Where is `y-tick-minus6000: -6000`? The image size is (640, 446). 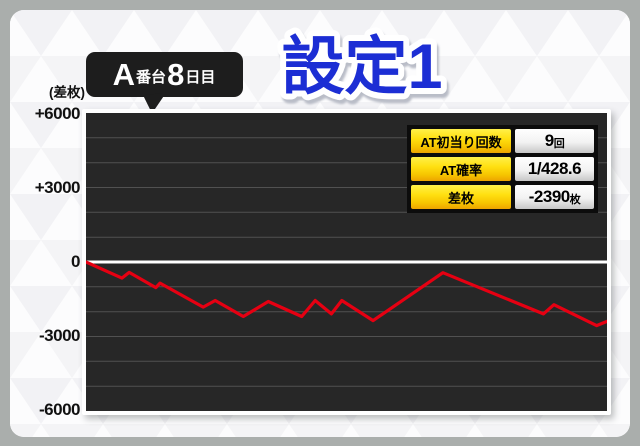
y-tick-minus6000: -6000 is located at coordinates (59, 409).